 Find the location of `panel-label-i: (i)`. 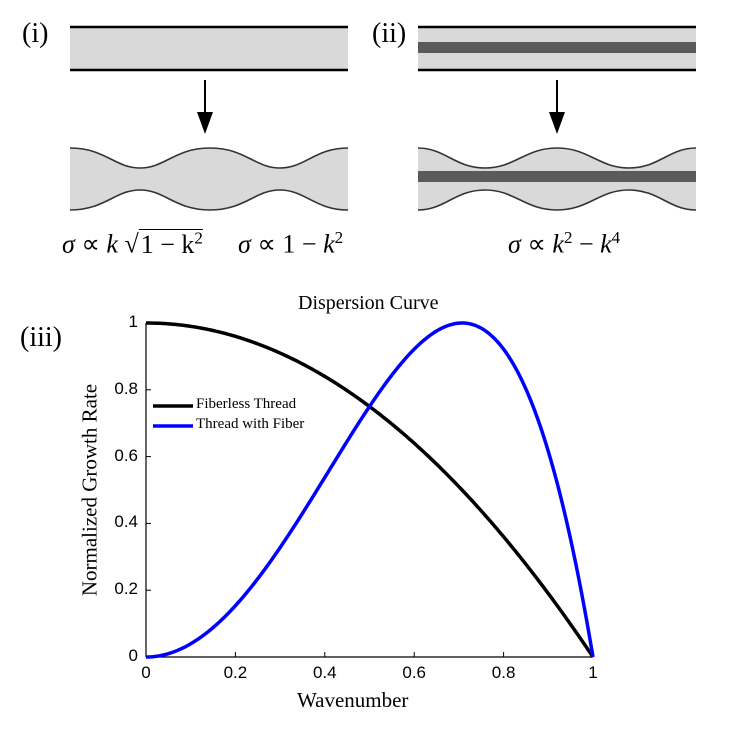

panel-label-i: (i) is located at coordinates (35, 33).